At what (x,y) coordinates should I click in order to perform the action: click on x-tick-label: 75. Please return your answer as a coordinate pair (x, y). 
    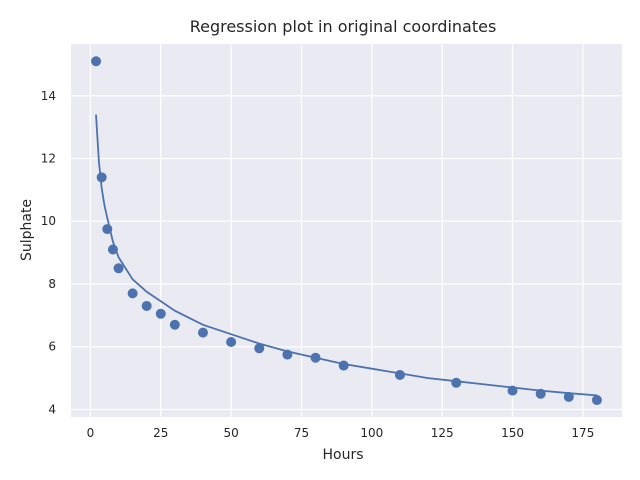
    Looking at the image, I should click on (301, 433).